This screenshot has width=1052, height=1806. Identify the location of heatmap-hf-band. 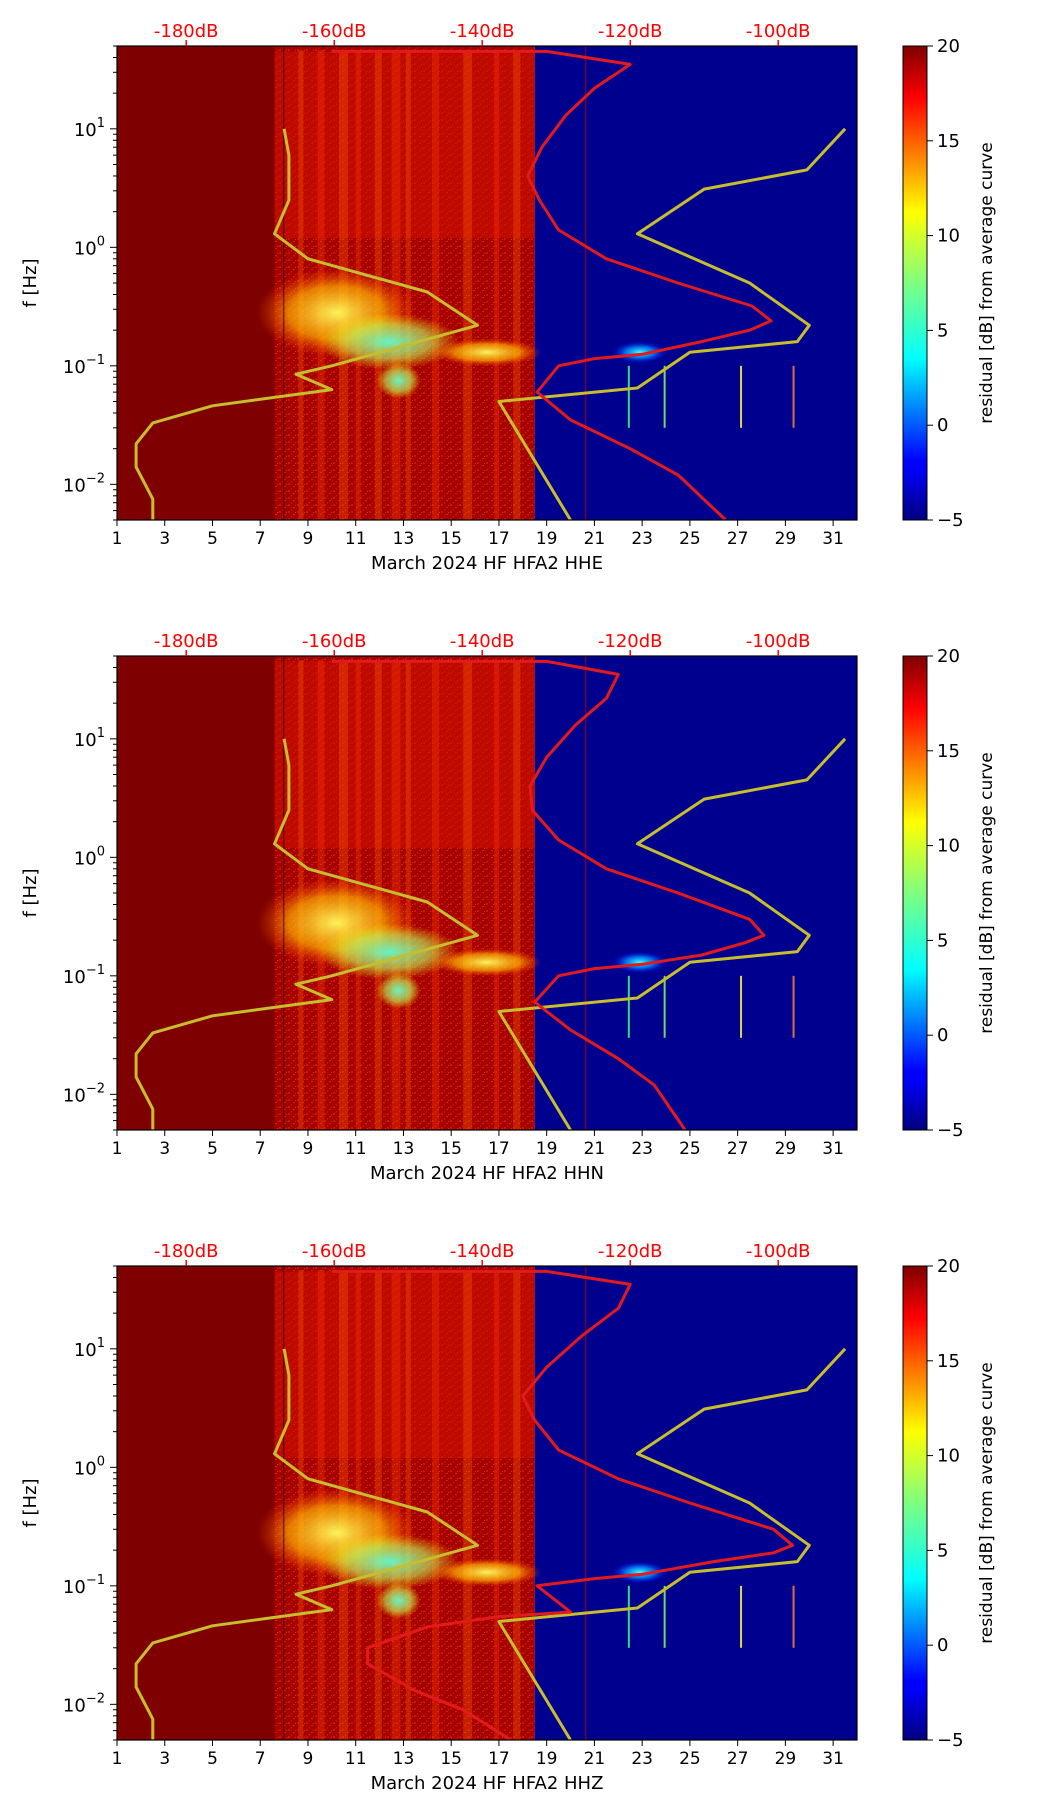
(404, 754).